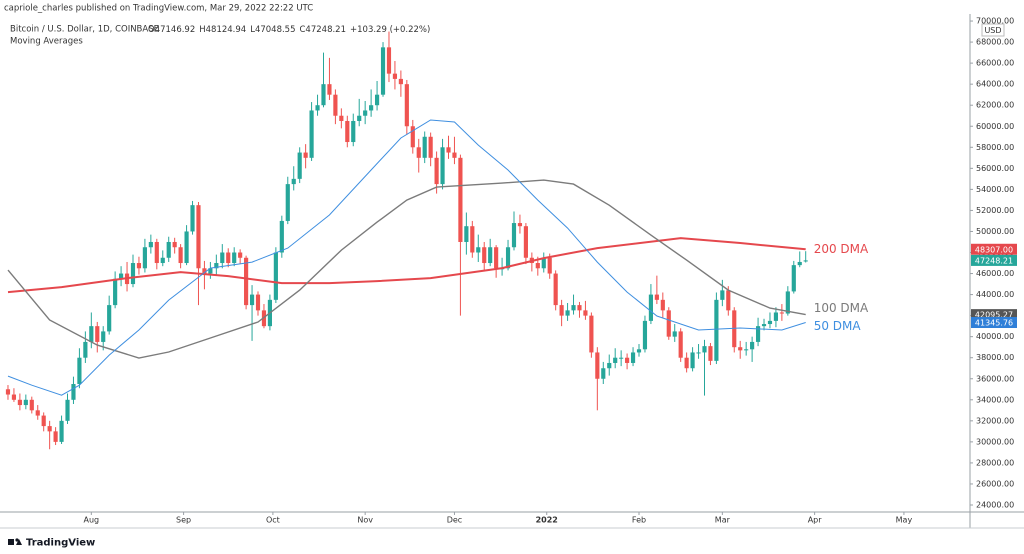 The height and width of the screenshot is (554, 1024). What do you see at coordinates (995, 147) in the screenshot?
I see `y-tick-label: 58000.00` at bounding box center [995, 147].